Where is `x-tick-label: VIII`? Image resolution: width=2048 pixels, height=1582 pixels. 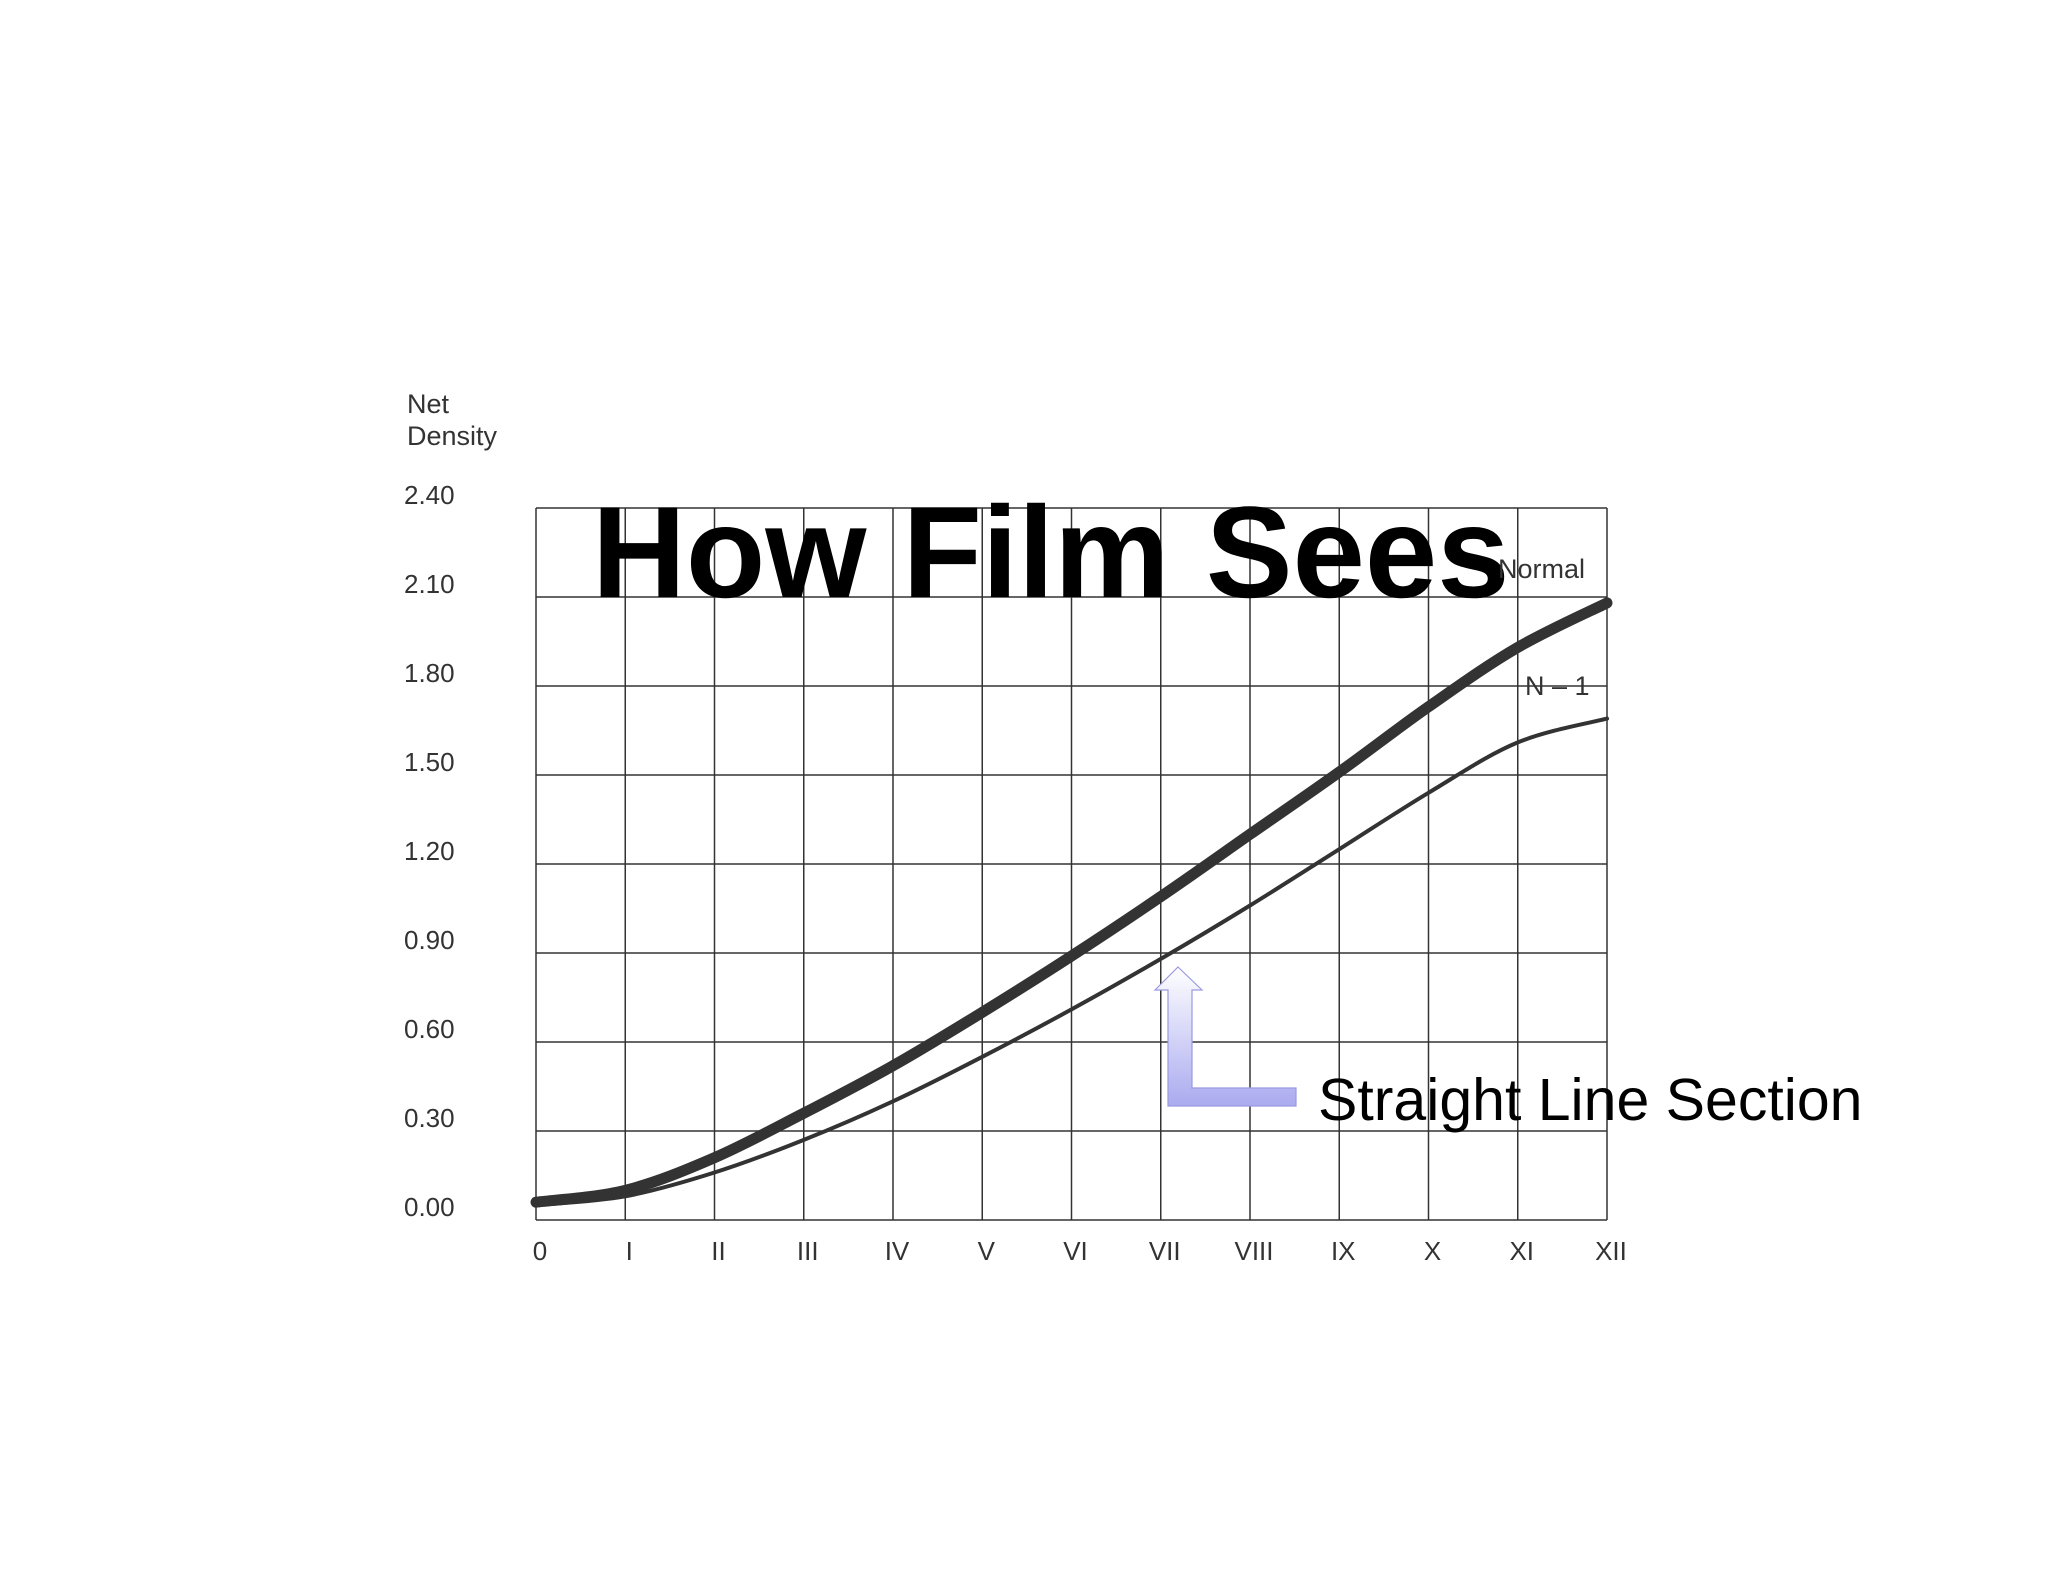 x-tick-label: VIII is located at coordinates (1253, 1251).